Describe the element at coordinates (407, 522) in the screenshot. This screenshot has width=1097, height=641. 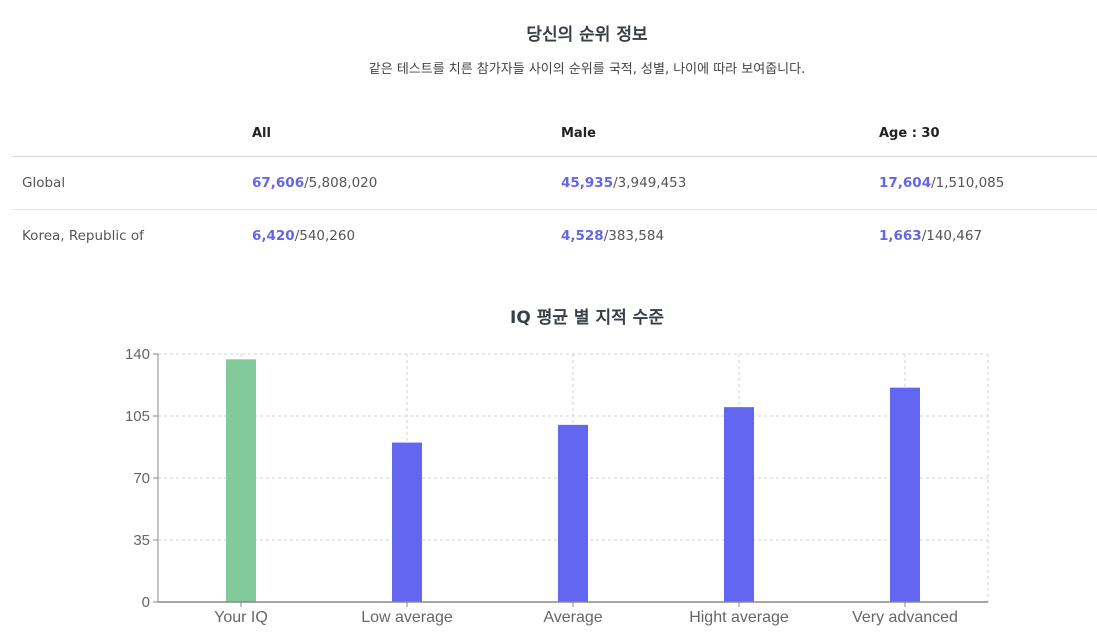
I see `bar-low-average` at that location.